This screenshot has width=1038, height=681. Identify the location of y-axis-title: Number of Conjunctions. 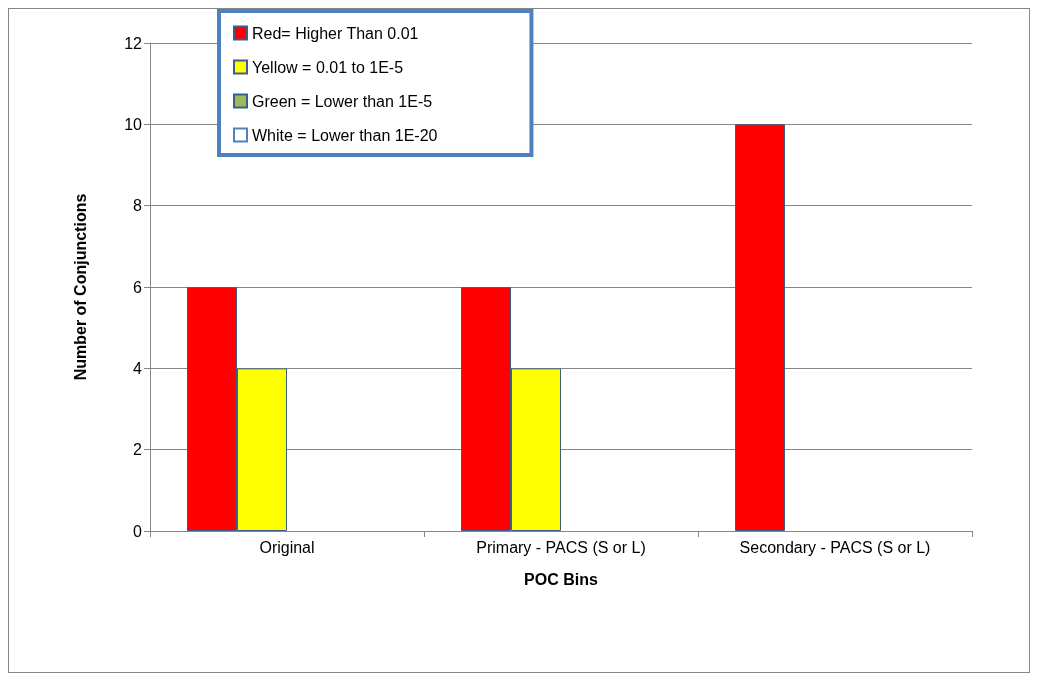
(80, 287).